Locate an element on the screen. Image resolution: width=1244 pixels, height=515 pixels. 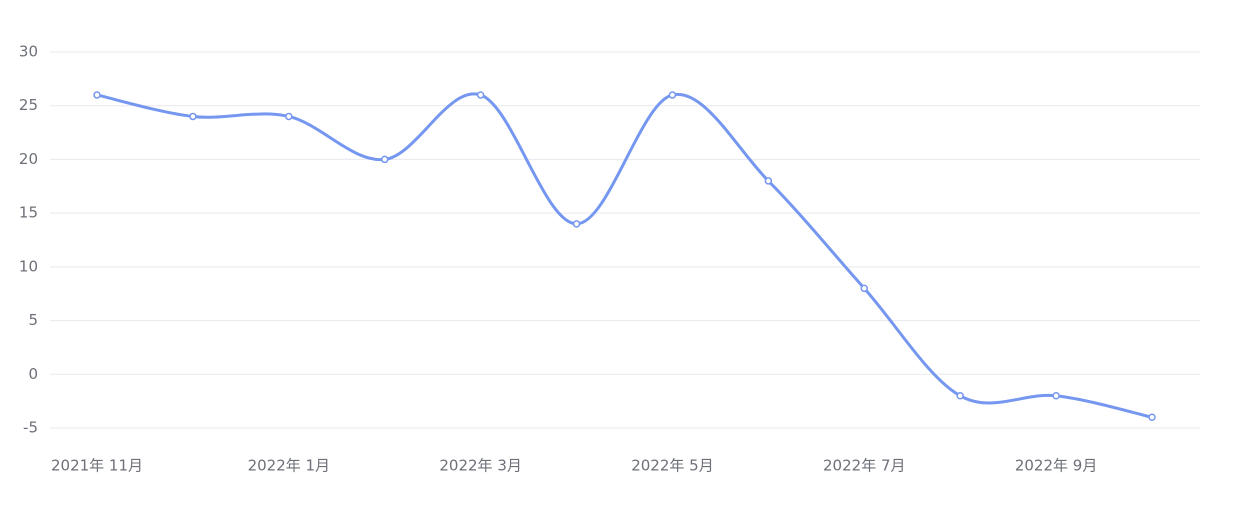
x-tick-label: 2021年 11月 is located at coordinates (97, 466).